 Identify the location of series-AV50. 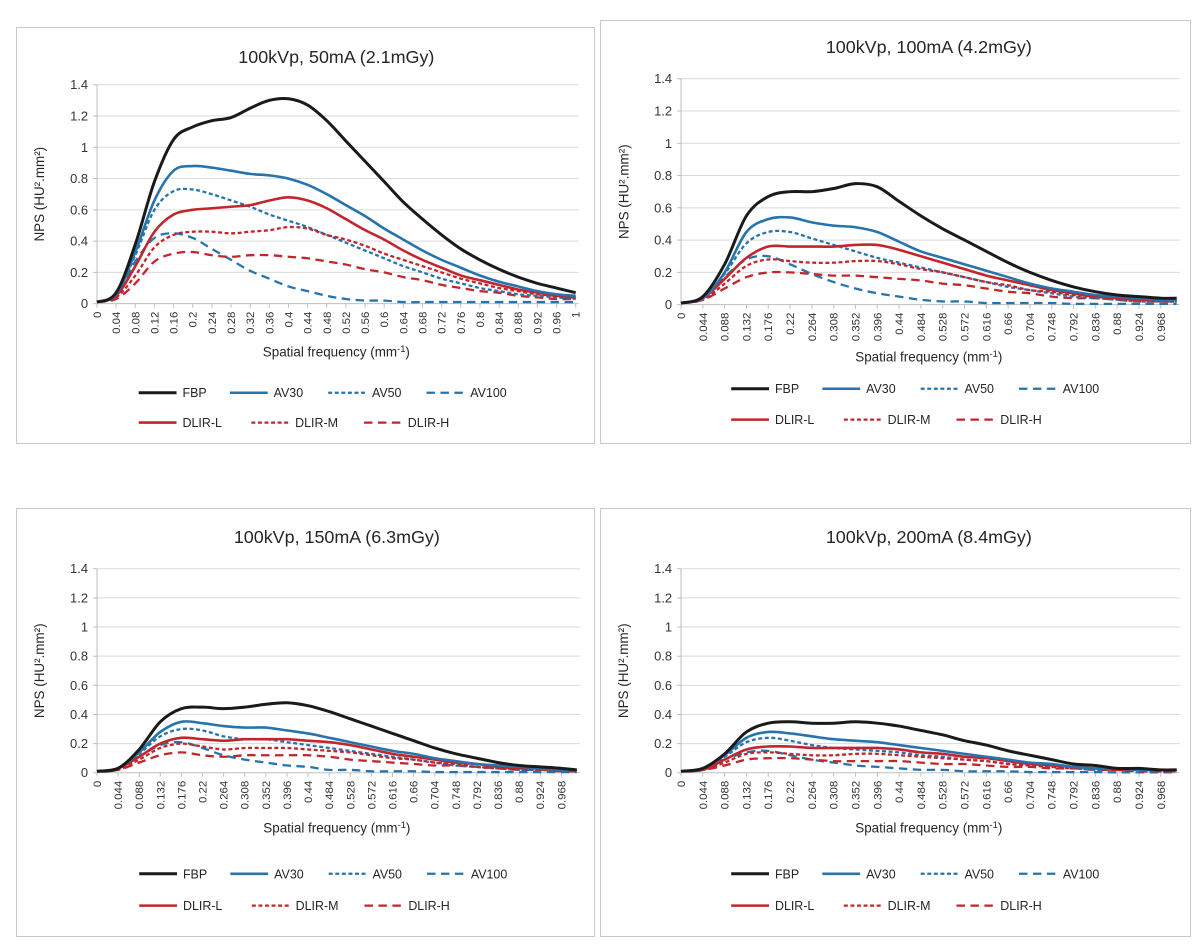
(928, 754).